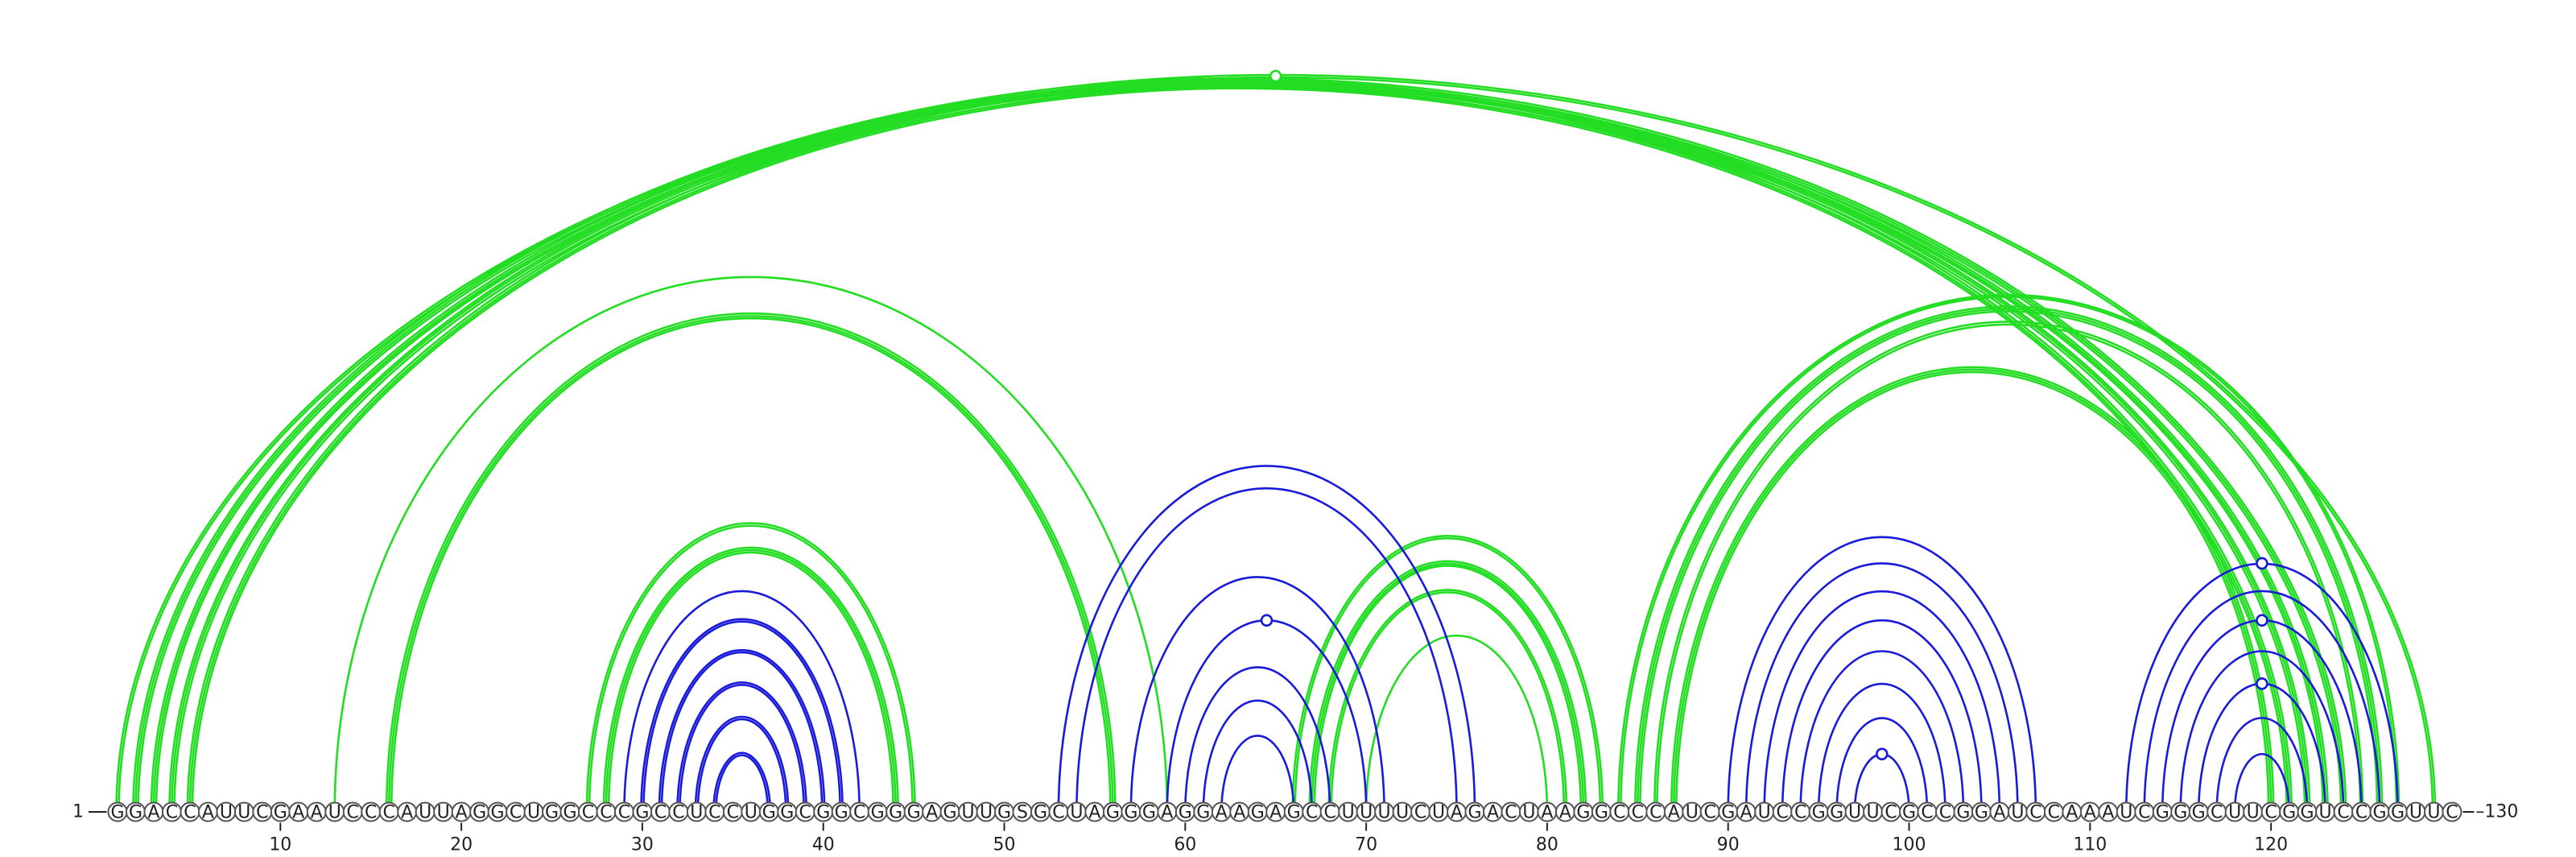  Describe the element at coordinates (2452, 811) in the screenshot. I see `nucleotide-circle` at that location.